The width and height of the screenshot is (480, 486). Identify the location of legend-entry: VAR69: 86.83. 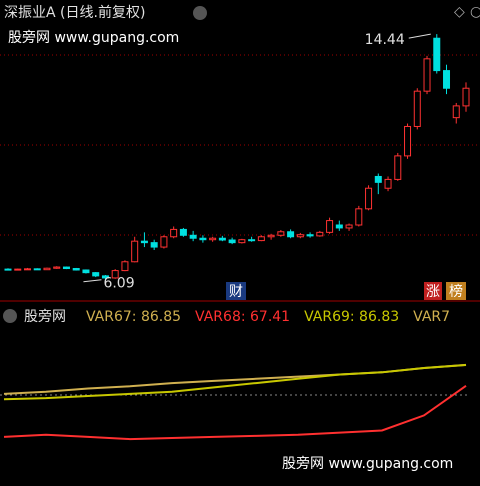
(351, 317).